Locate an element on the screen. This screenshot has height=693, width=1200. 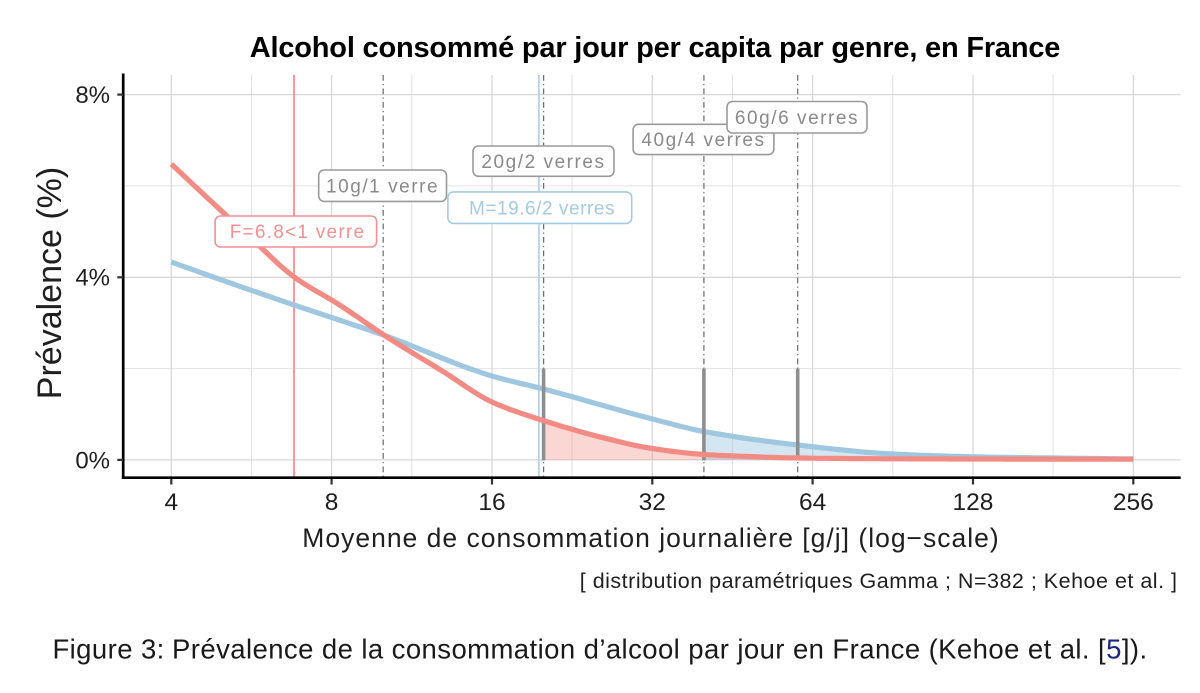
svg-text: 64 is located at coordinates (812, 502).